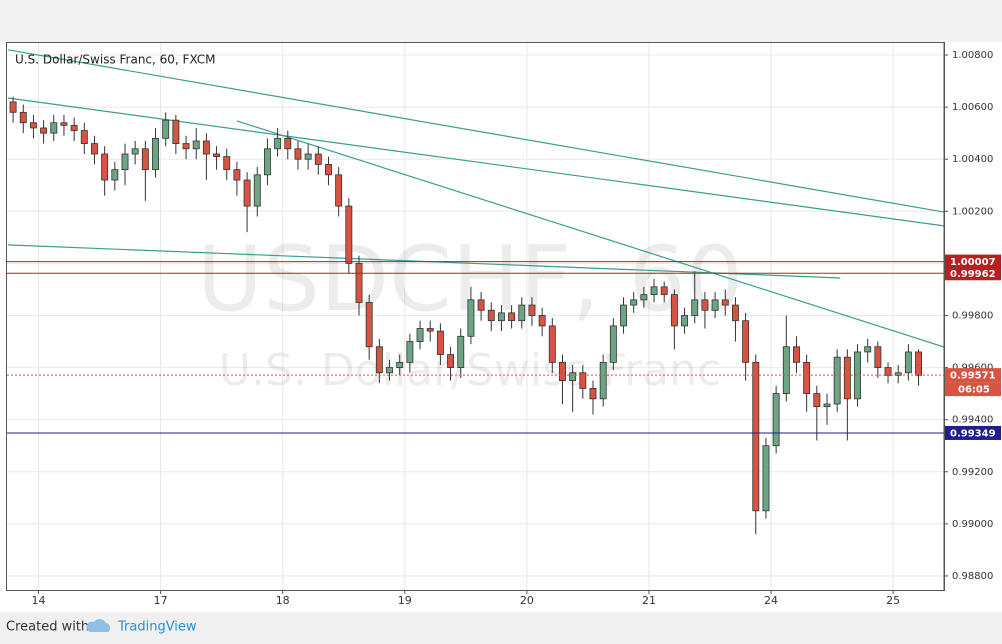 Image resolution: width=1002 pixels, height=644 pixels. Describe the element at coordinates (972, 368) in the screenshot. I see `y-tick-label: 0.99600` at that location.